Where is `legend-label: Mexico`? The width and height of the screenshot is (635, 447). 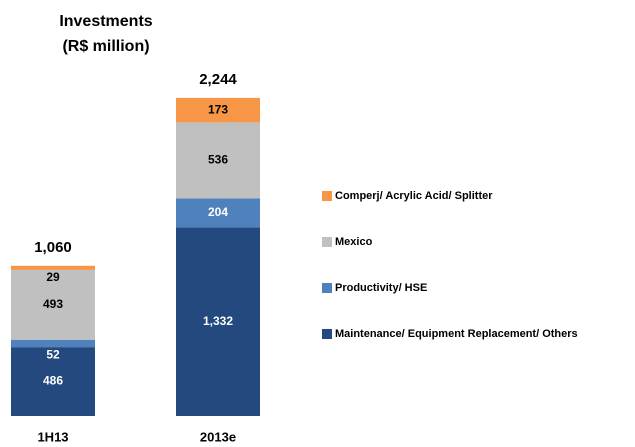 legend-label: Mexico is located at coordinates (354, 242).